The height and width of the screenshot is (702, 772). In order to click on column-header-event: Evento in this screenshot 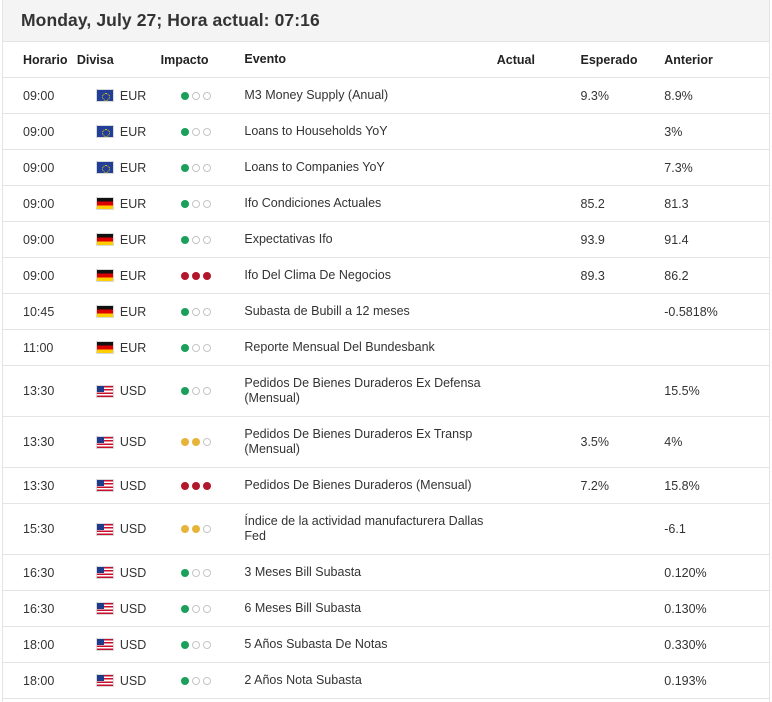, I will do `click(265, 59)`.